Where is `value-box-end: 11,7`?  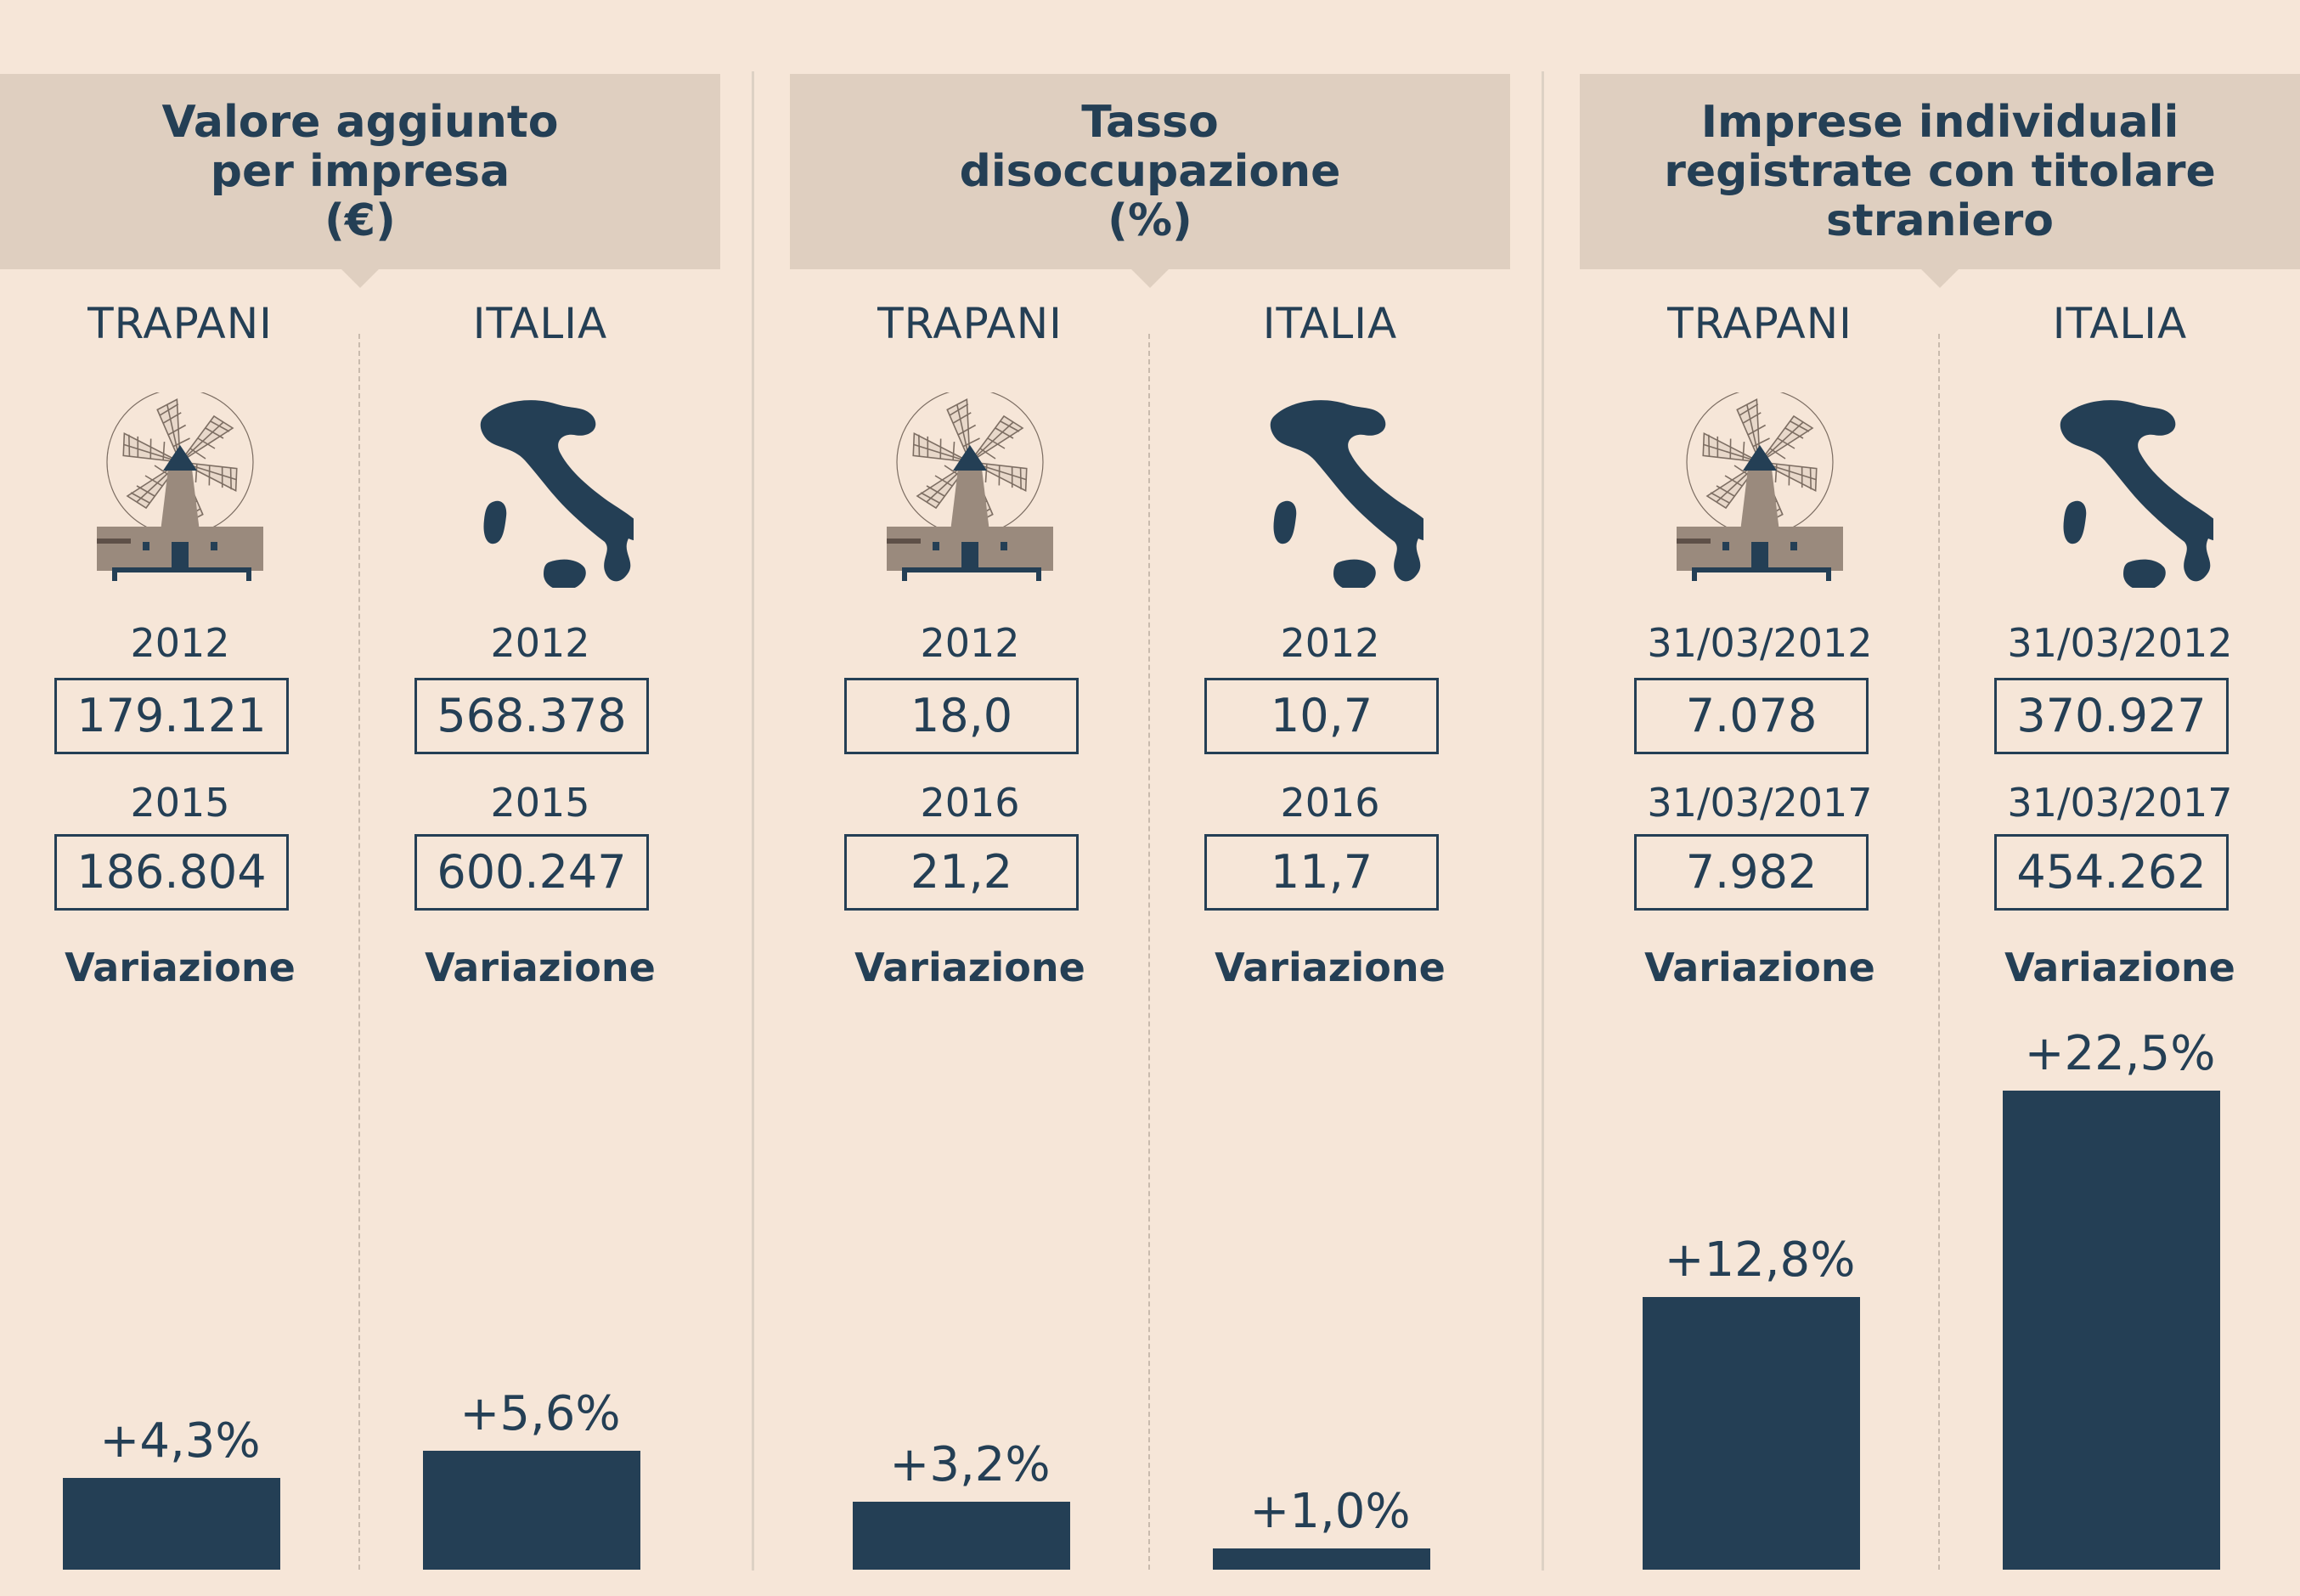
value-box-end: 11,7 is located at coordinates (1321, 873).